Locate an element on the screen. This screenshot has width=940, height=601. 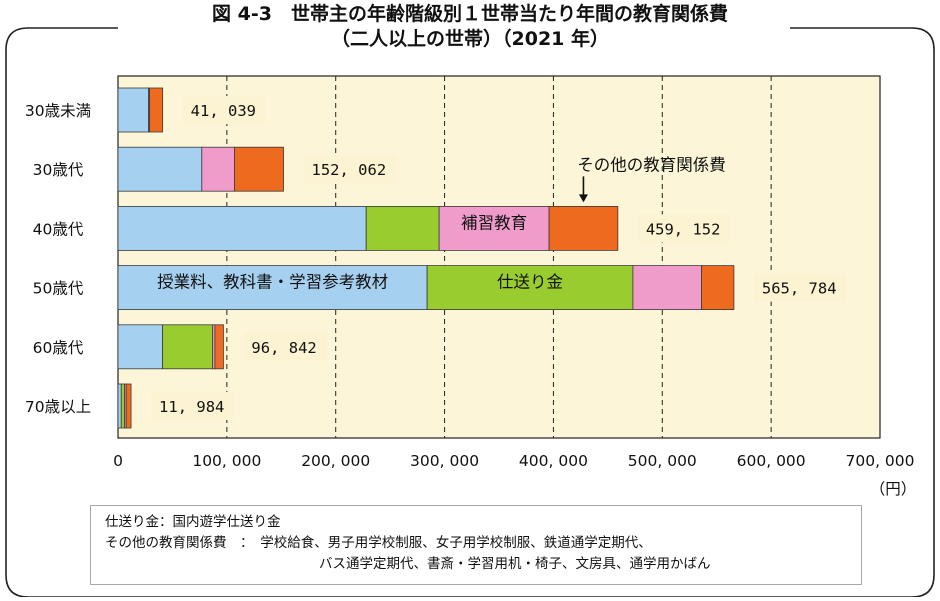
total-label: 41, 039 is located at coordinates (223, 111).